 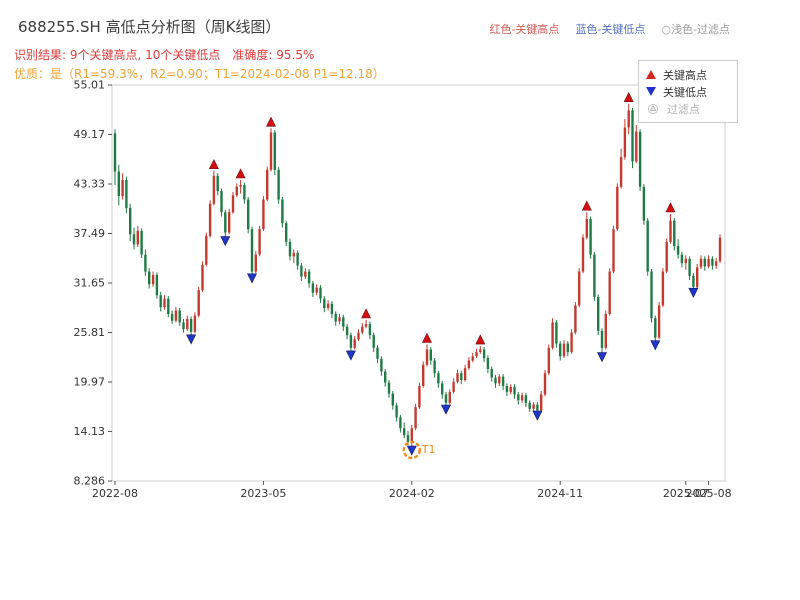 What do you see at coordinates (90, 431) in the screenshot?
I see `svg-text: 14.13` at bounding box center [90, 431].